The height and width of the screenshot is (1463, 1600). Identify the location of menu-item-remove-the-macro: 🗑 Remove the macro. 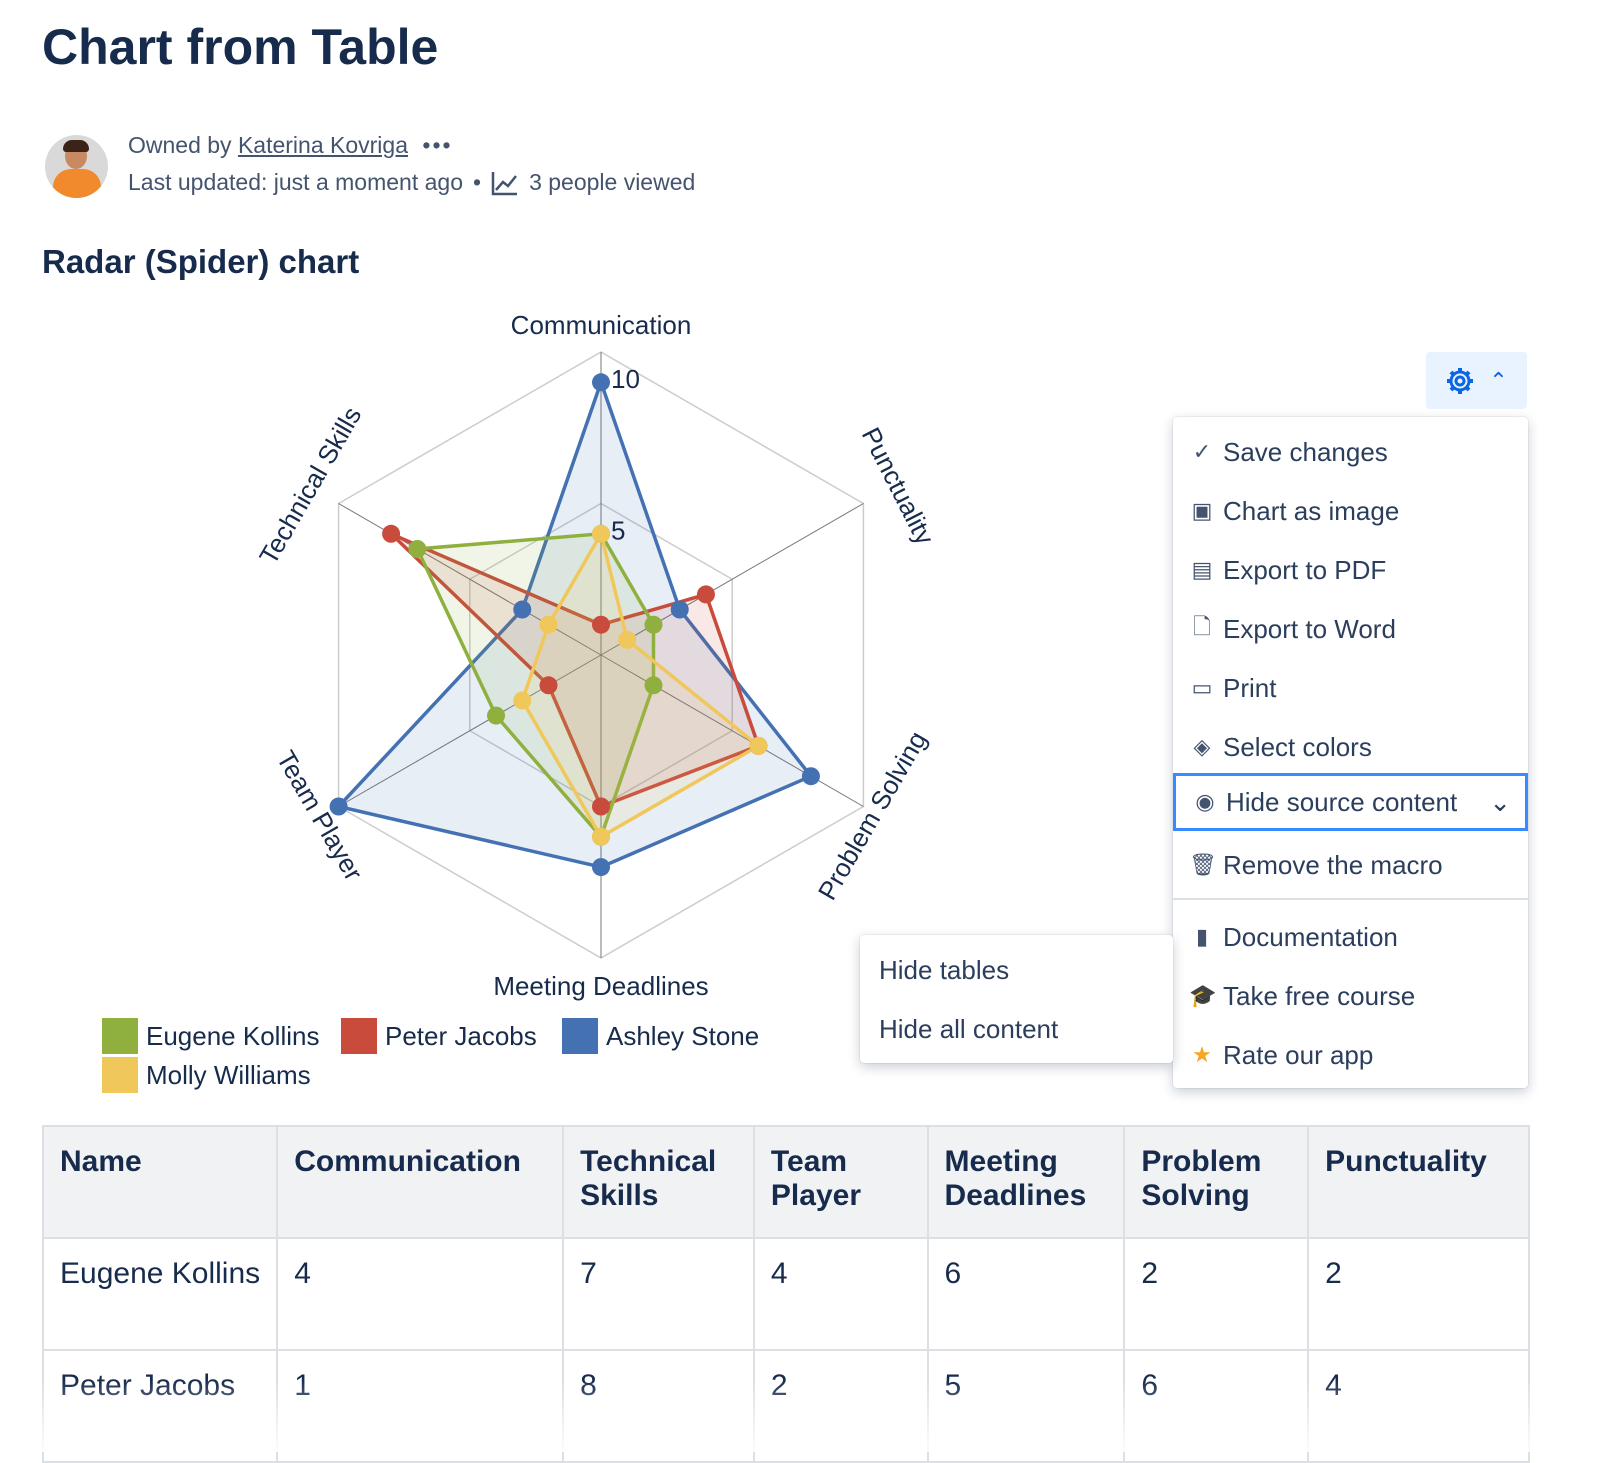
(1350, 865).